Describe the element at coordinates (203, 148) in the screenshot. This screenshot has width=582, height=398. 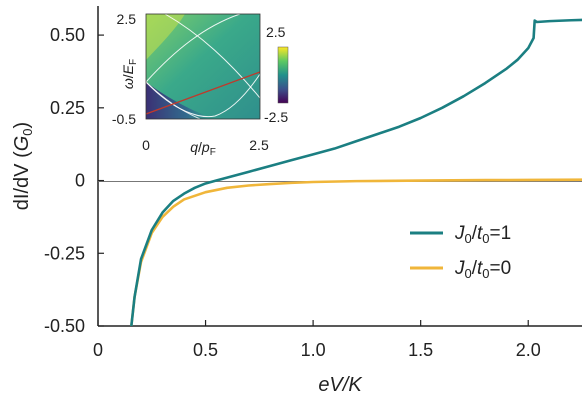
I see `inset-x-title: q/pF` at that location.